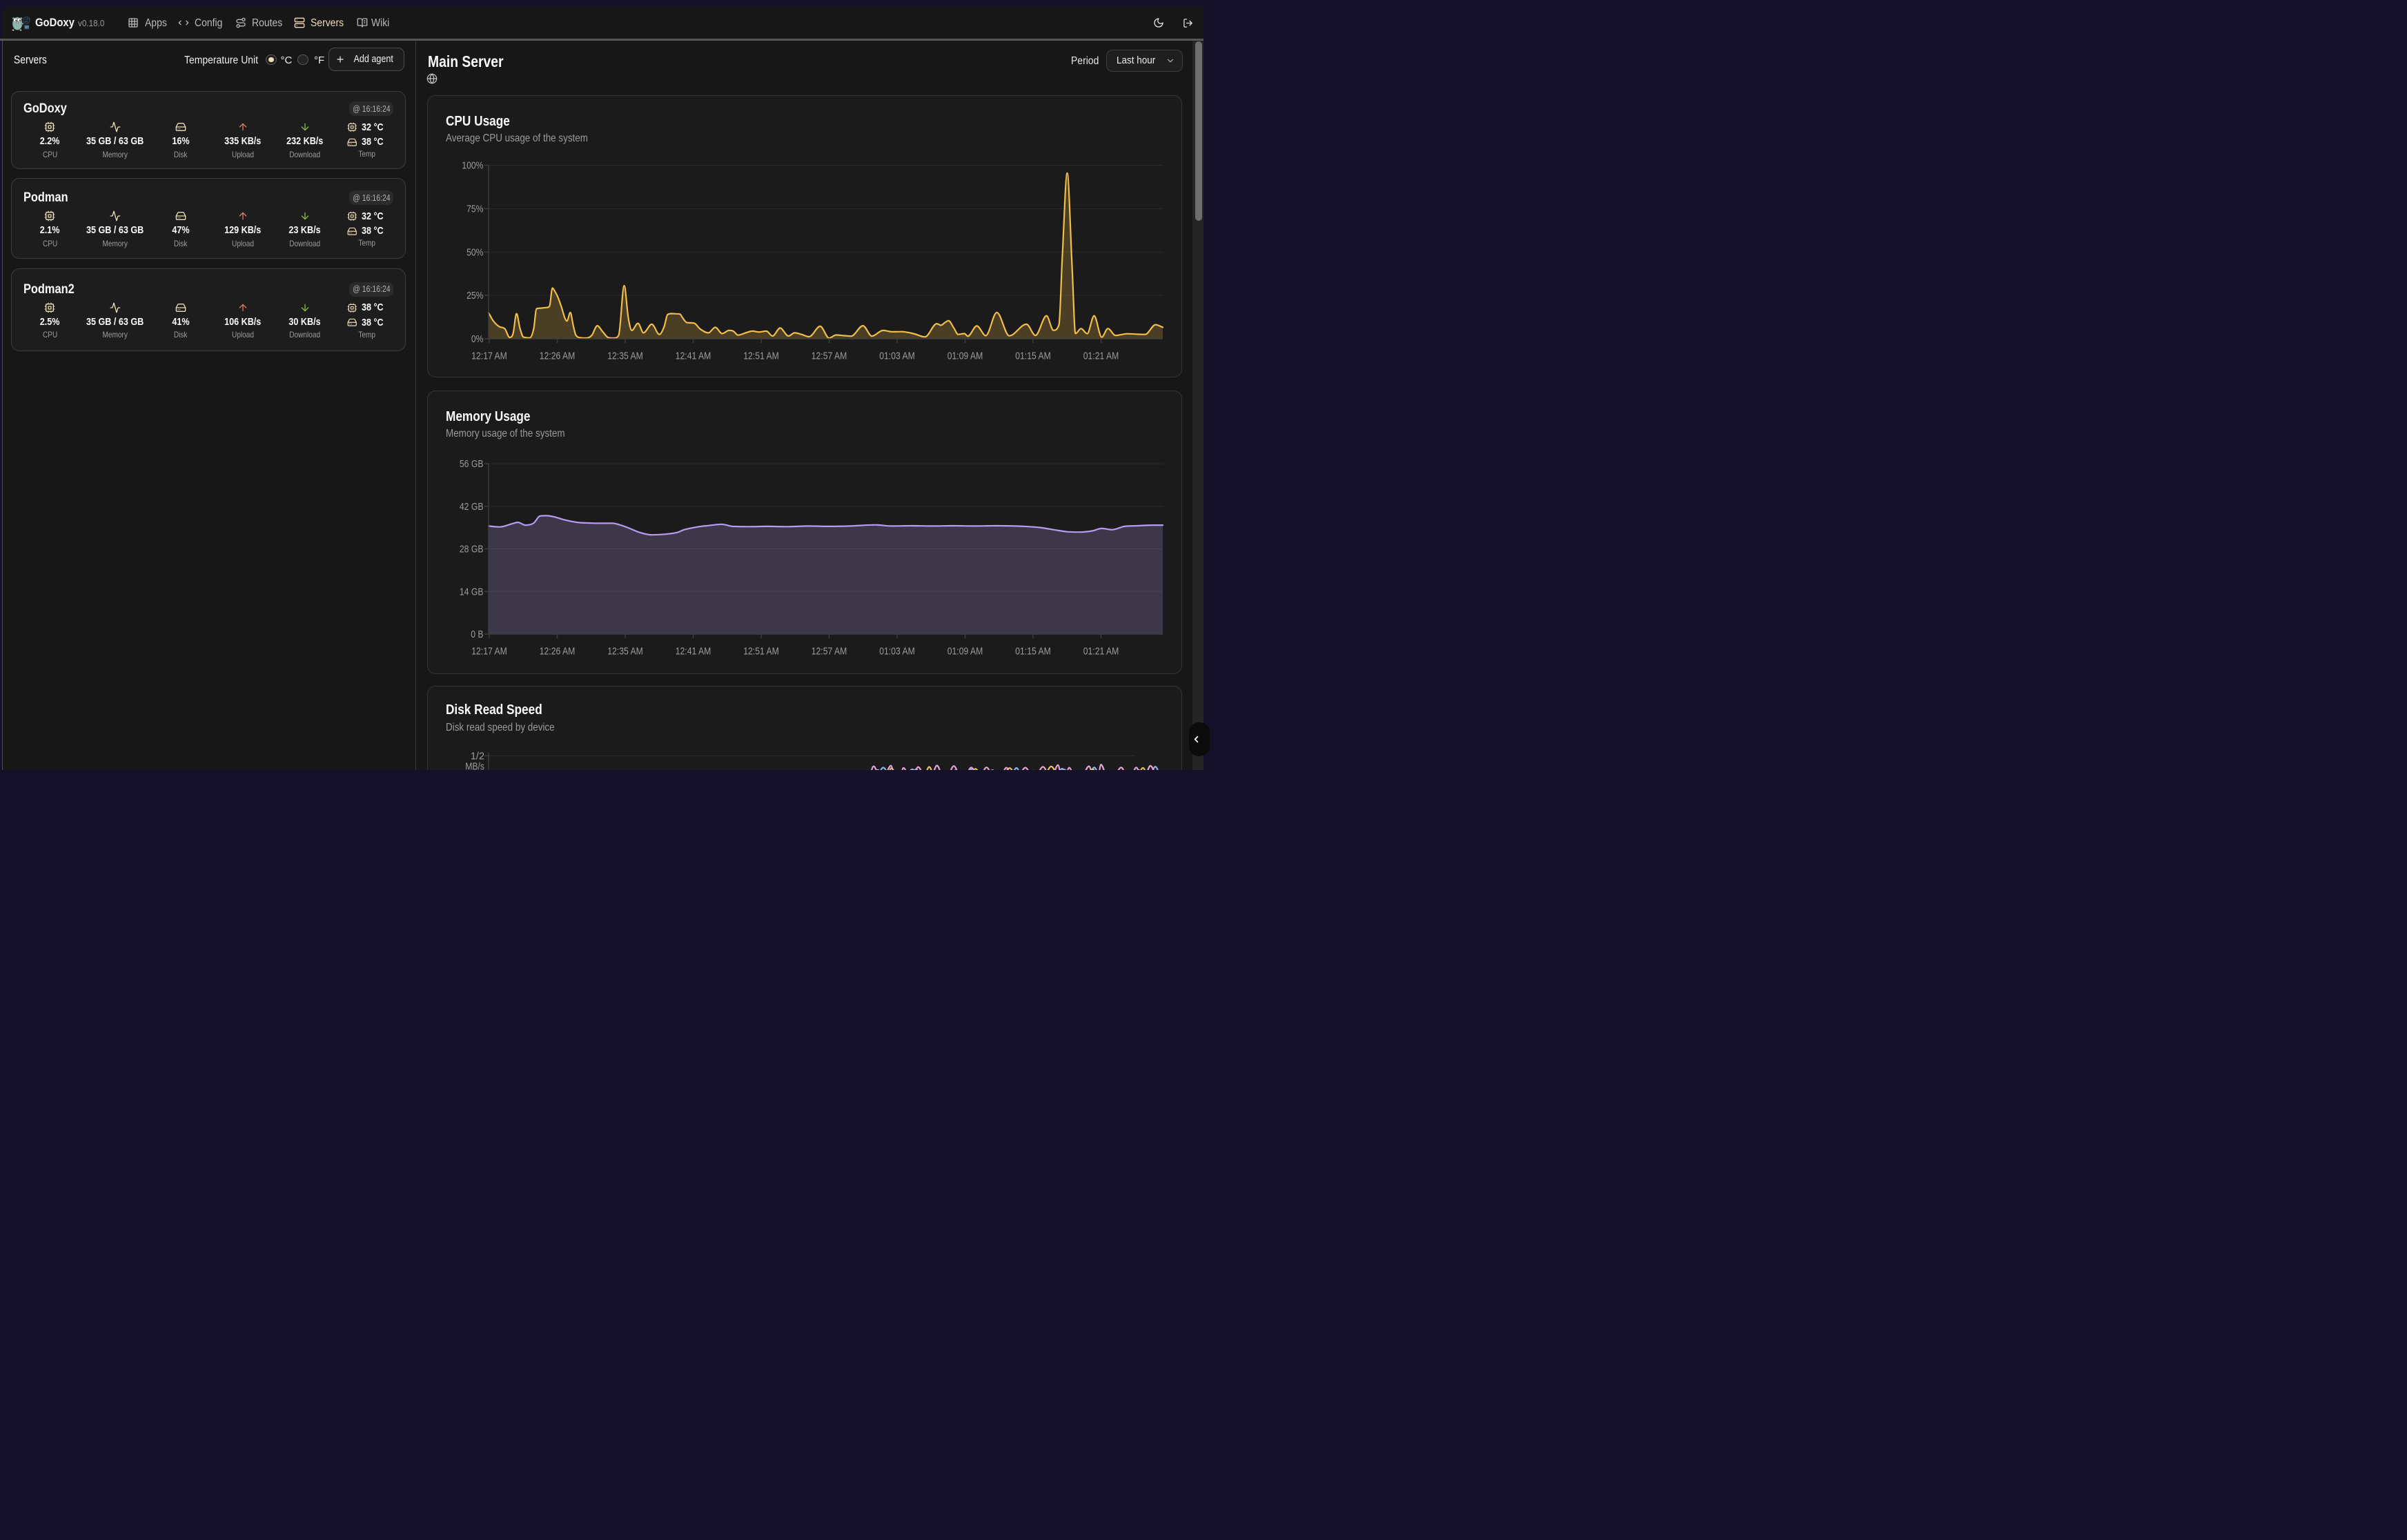 The image size is (2407, 1540). Describe the element at coordinates (477, 339) in the screenshot. I see `svg-text: 0%` at that location.